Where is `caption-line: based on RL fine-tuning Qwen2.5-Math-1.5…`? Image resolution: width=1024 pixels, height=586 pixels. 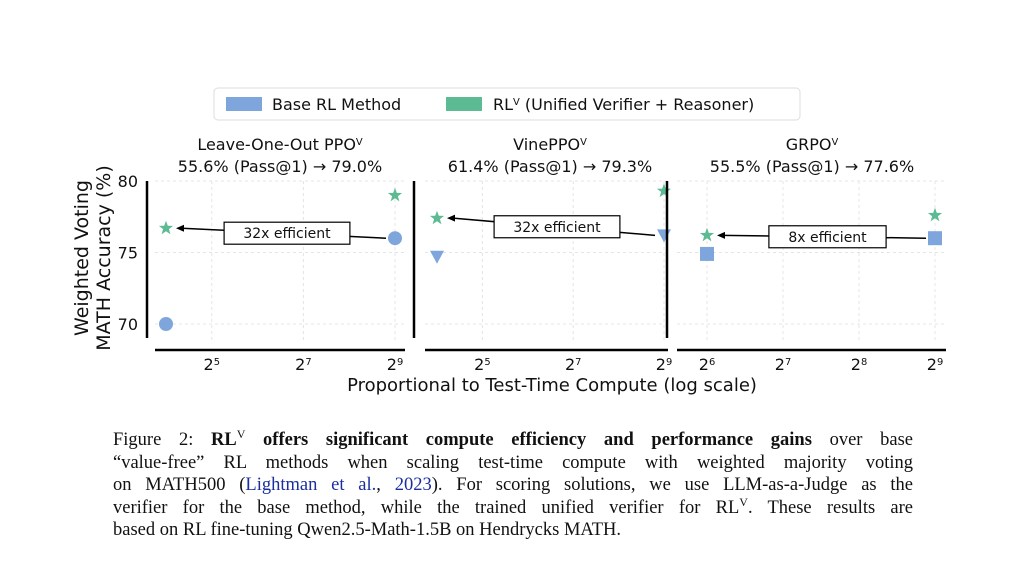
caption-line: based on RL fine-tuning Qwen2.5-Math-1.5… is located at coordinates (367, 530).